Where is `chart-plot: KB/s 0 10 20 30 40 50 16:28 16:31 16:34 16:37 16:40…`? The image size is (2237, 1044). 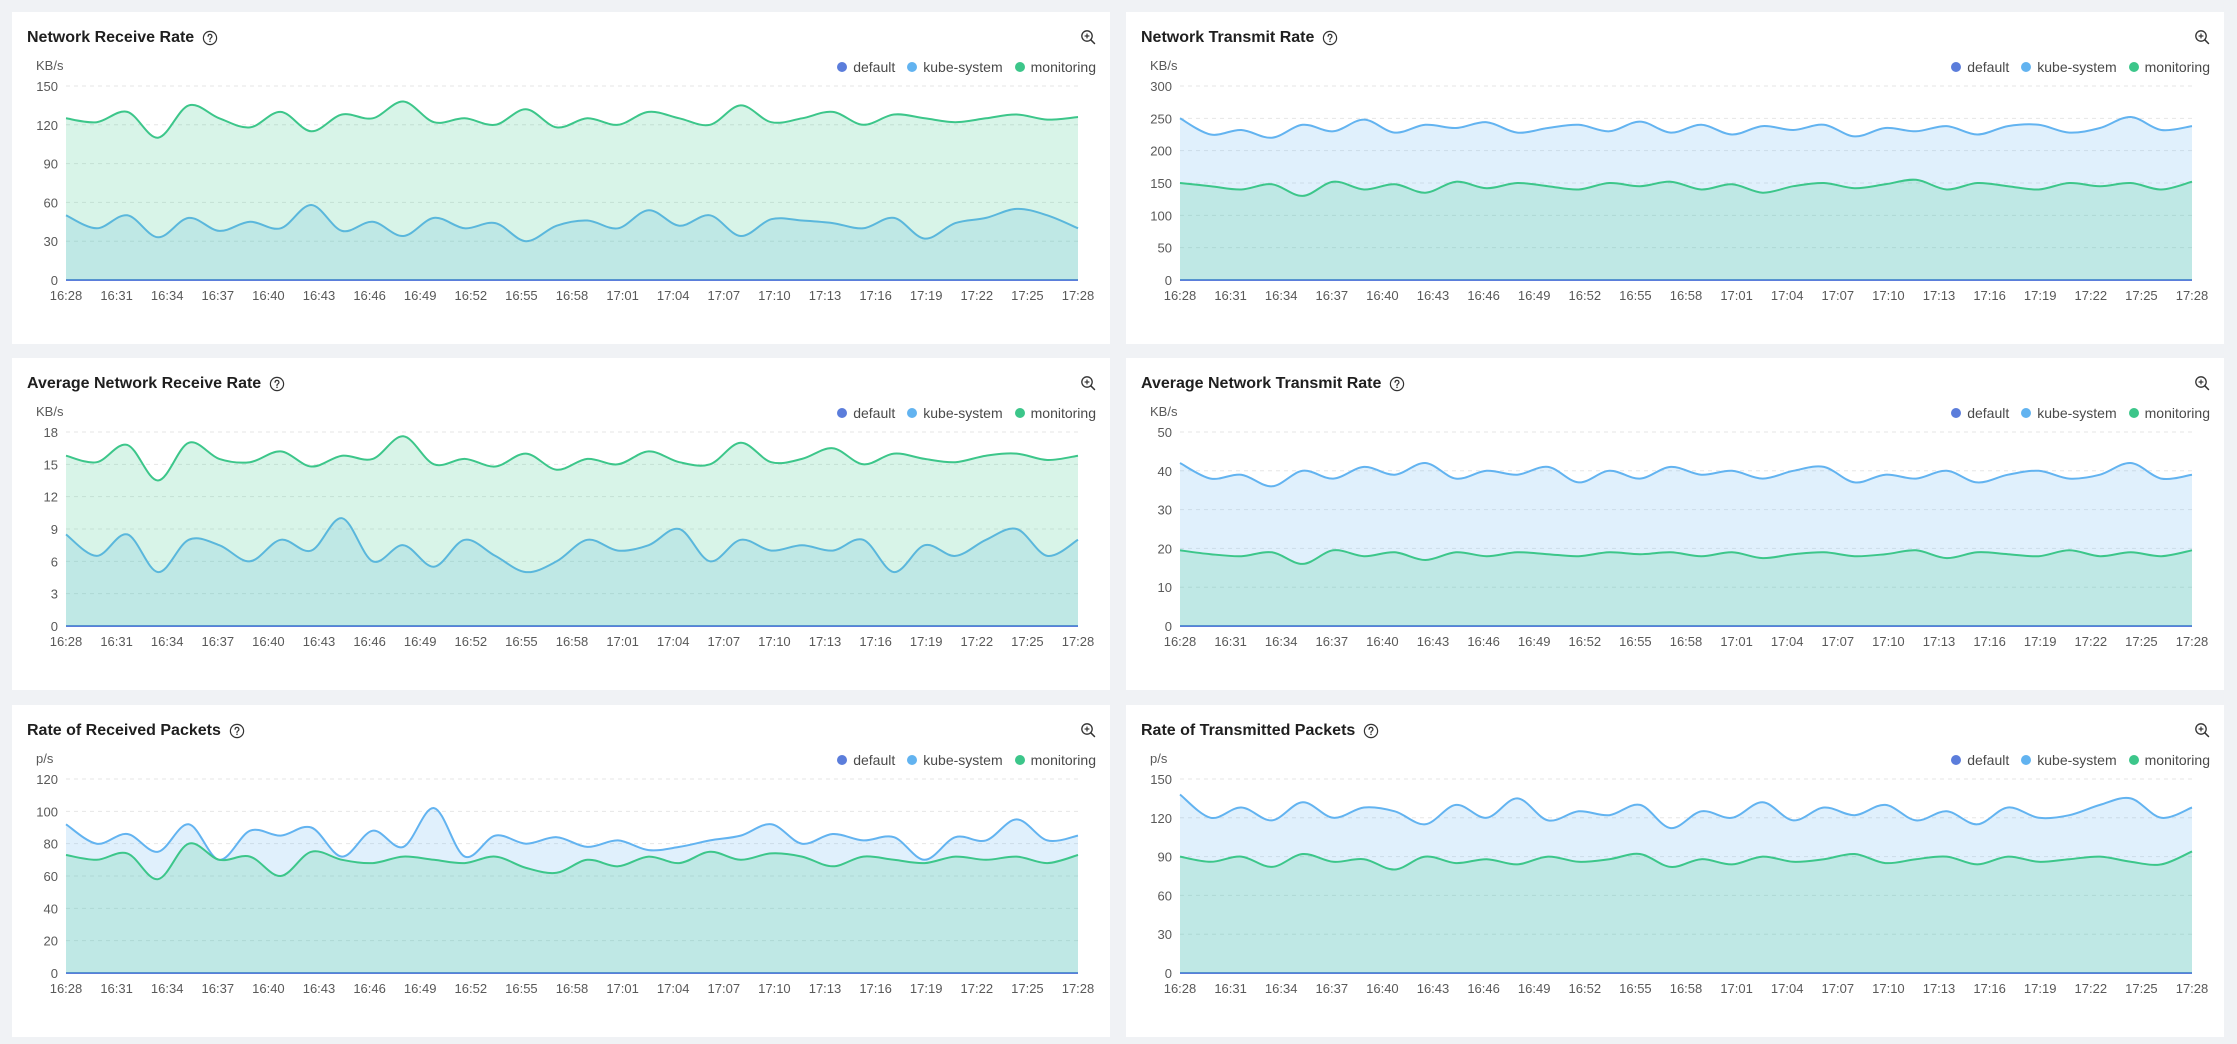 chart-plot: KB/s 0 10 20 30 40 50 16:28 16:31 16:34 16:37 16:40… is located at coordinates (1679, 526).